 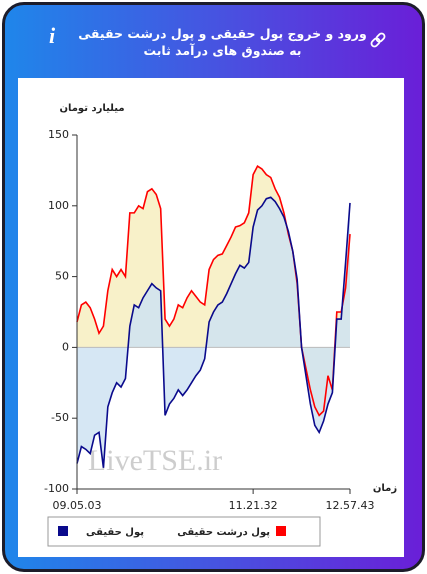 What do you see at coordinates (378, 40) in the screenshot?
I see `link-icon` at bounding box center [378, 40].